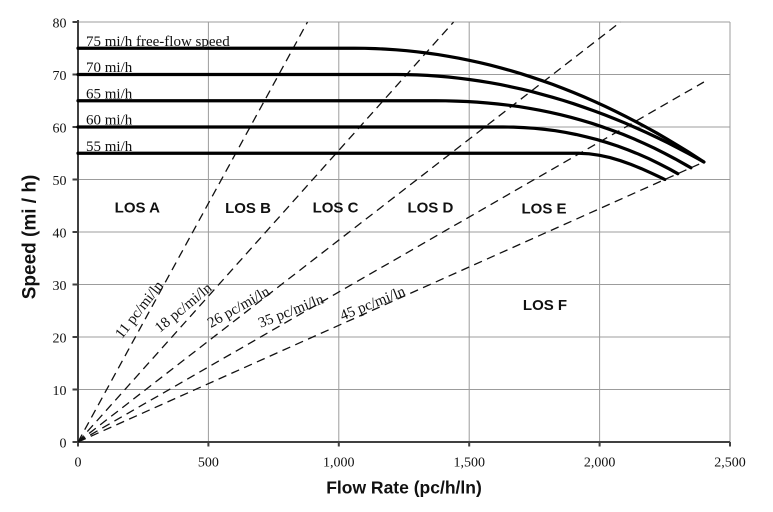 Image resolution: width=773 pixels, height=512 pixels. Describe the element at coordinates (730, 463) in the screenshot. I see `svg-text: 2,500` at that location.